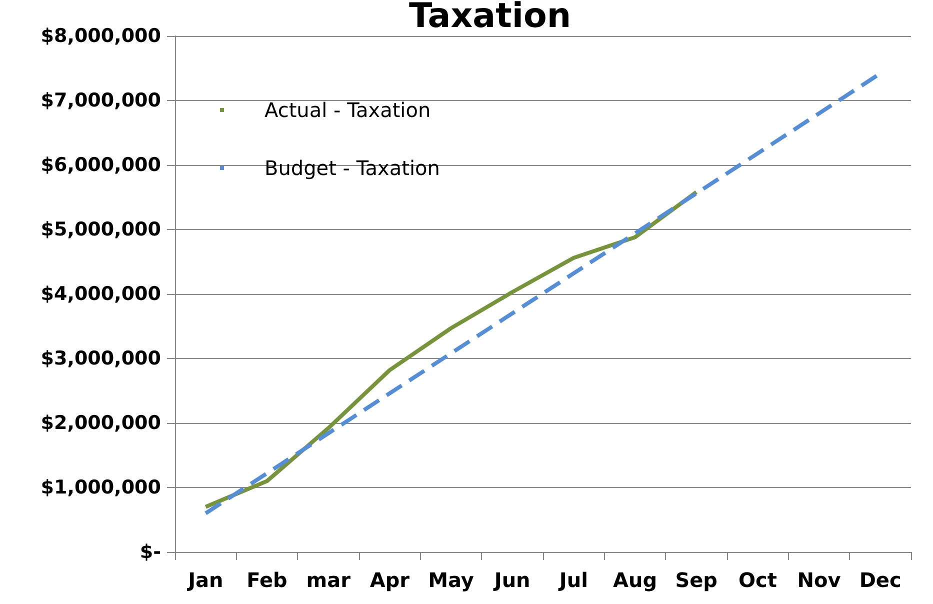  Describe the element at coordinates (100, 101) in the screenshot. I see `y-tick-label: $7,000,000` at that location.